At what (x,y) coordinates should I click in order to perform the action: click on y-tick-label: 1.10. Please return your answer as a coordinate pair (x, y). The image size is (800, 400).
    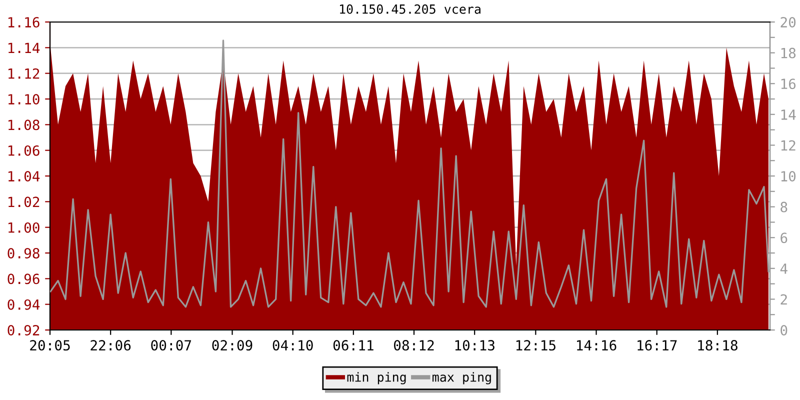
    Looking at the image, I should click on (24, 99).